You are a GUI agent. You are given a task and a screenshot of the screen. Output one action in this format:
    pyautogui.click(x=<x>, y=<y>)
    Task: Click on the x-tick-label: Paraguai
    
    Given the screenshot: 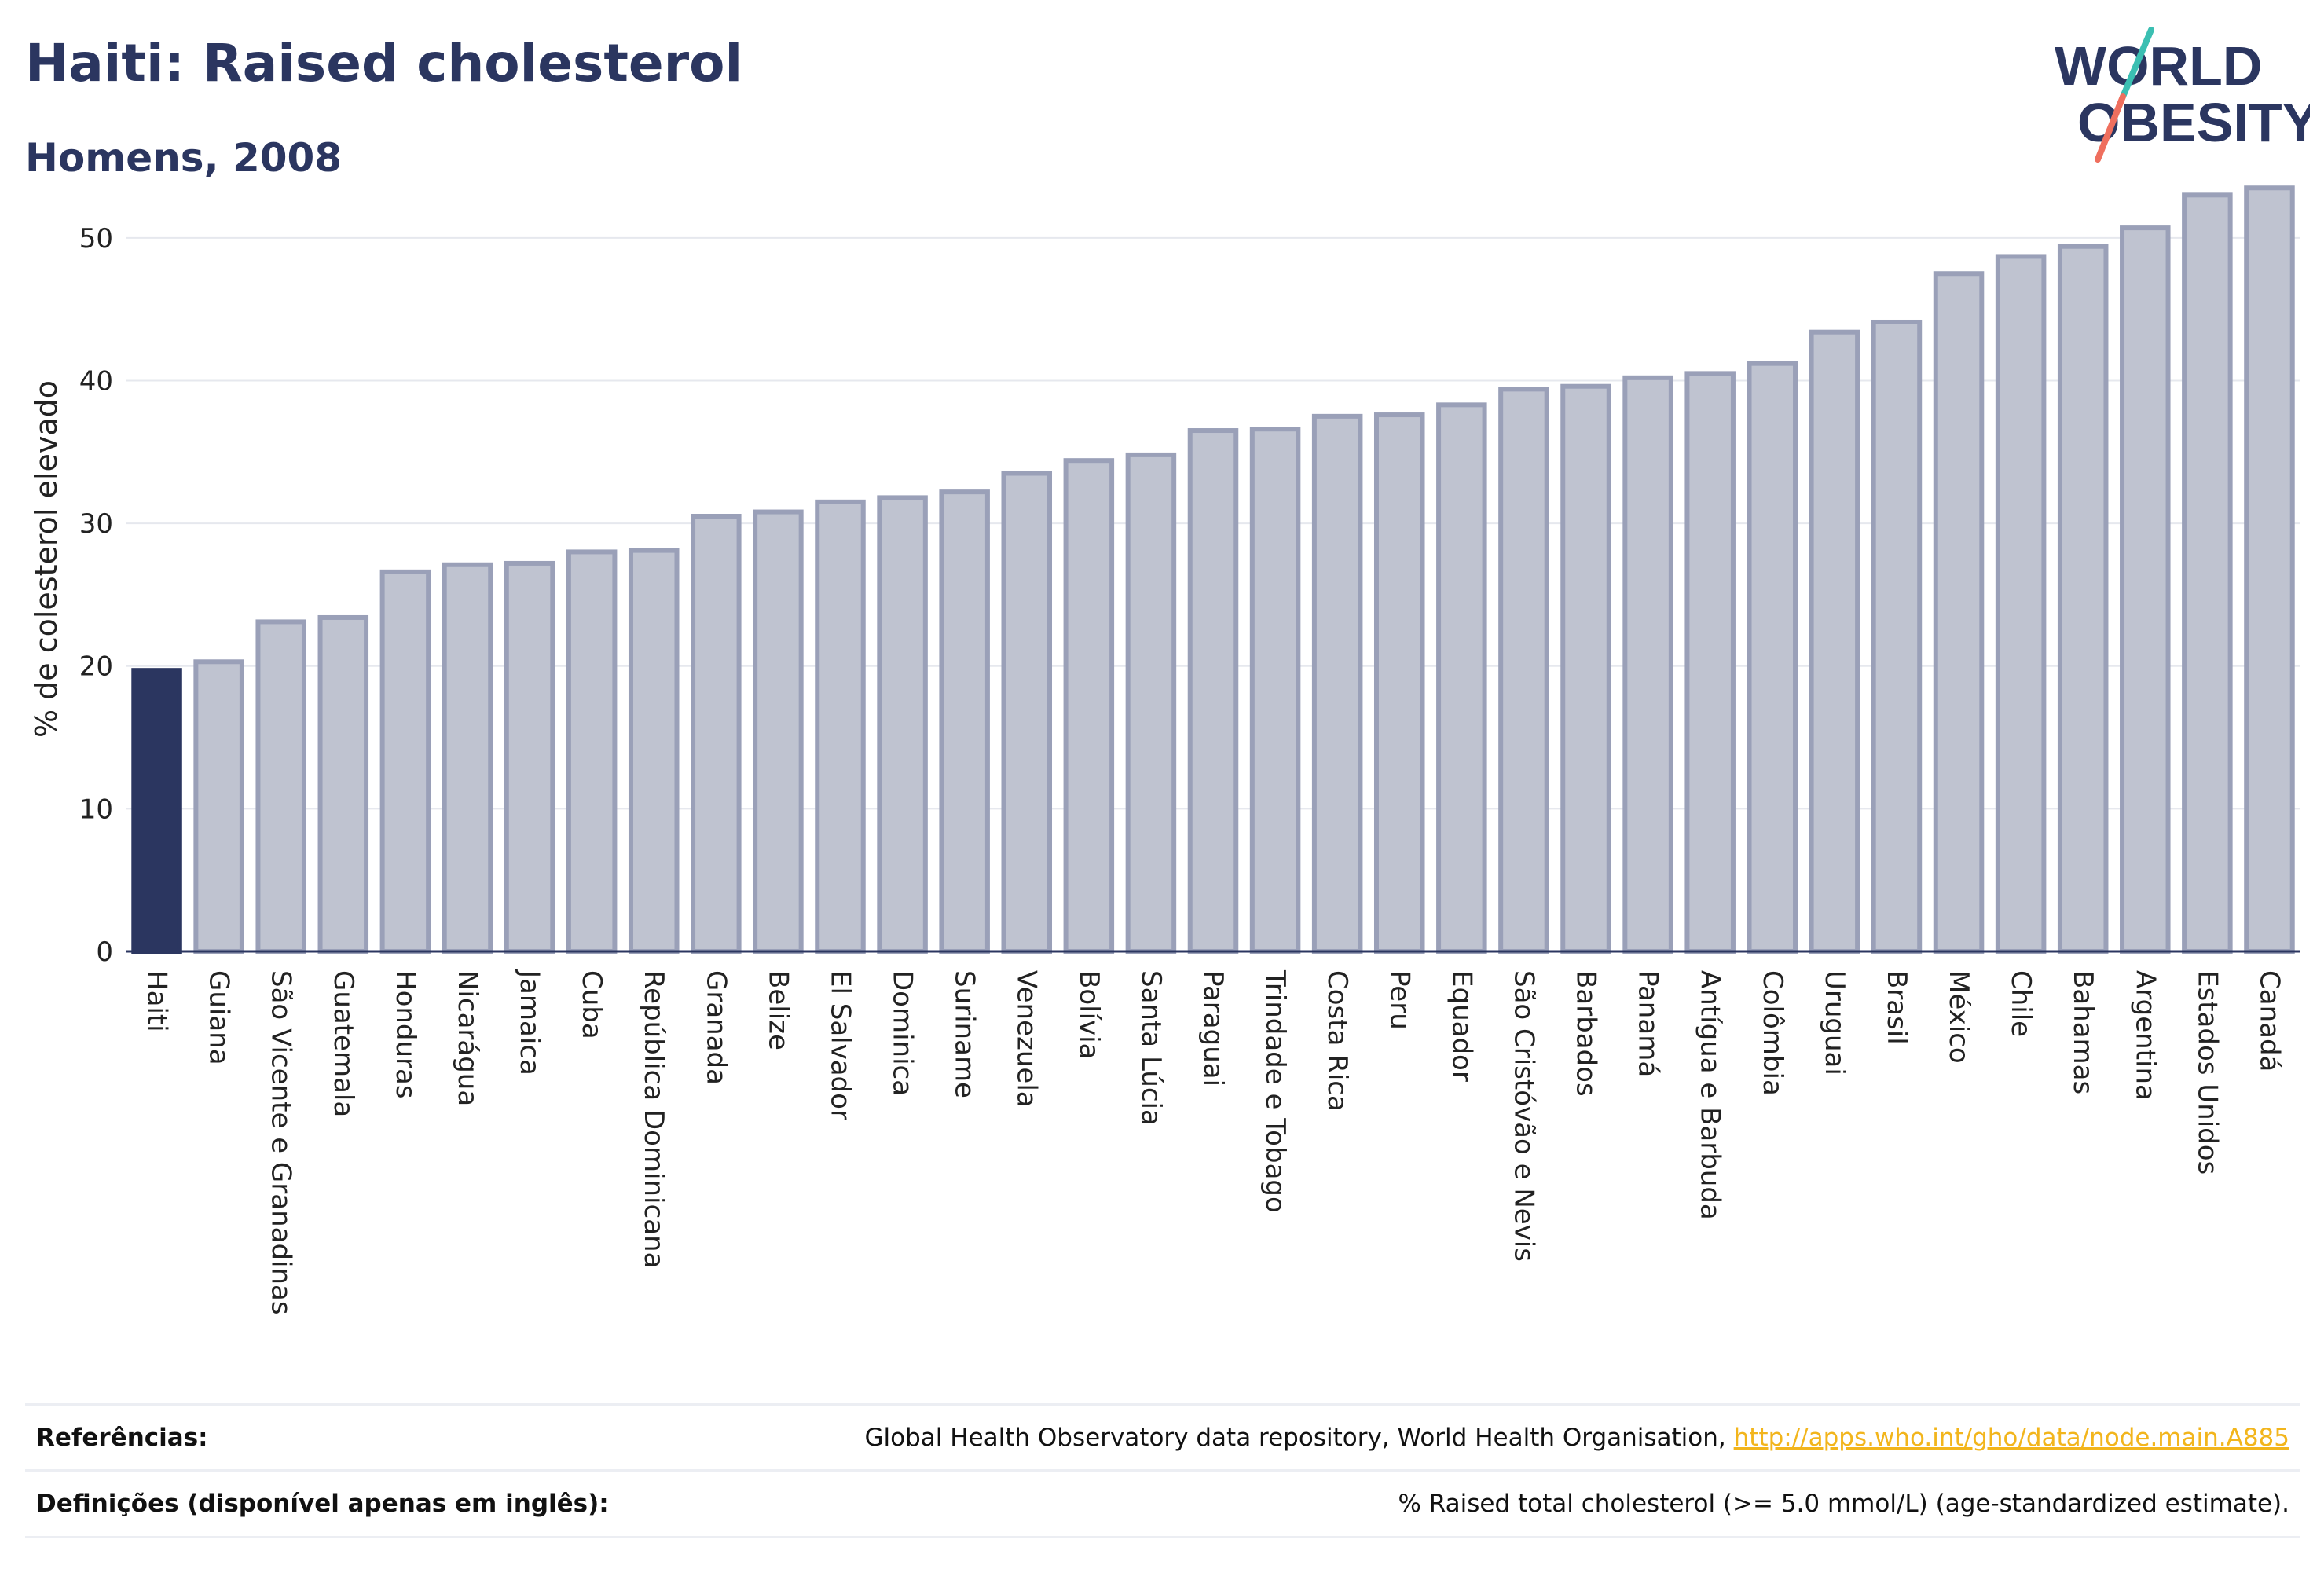 What is the action you would take?
    pyautogui.click(x=1213, y=1028)
    